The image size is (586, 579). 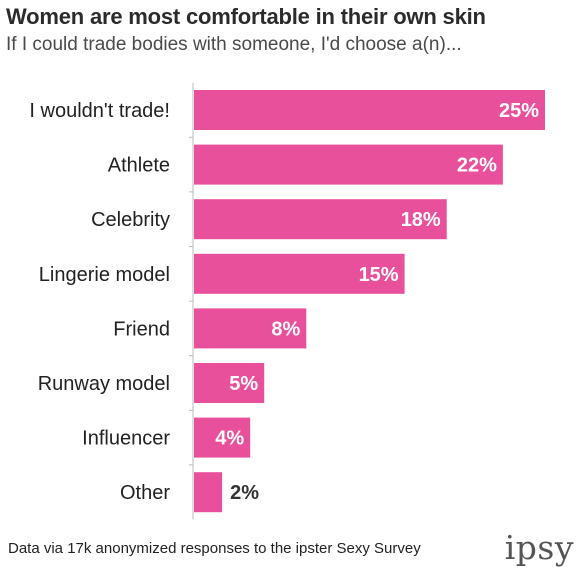 What do you see at coordinates (229, 439) in the screenshot?
I see `value-label: 4%` at bounding box center [229, 439].